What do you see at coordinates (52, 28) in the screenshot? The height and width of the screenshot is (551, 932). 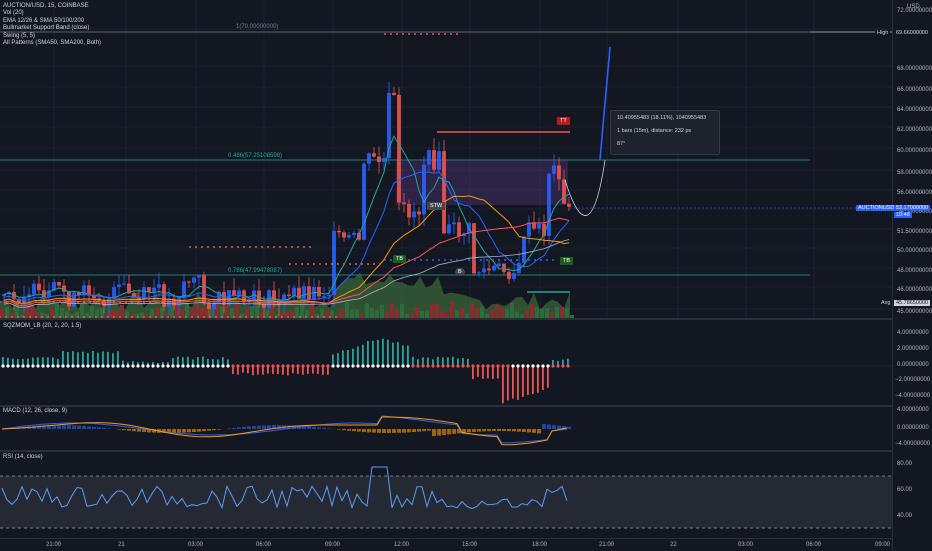 I see `indicator-bull: Bullmarket Support Band (close)` at bounding box center [52, 28].